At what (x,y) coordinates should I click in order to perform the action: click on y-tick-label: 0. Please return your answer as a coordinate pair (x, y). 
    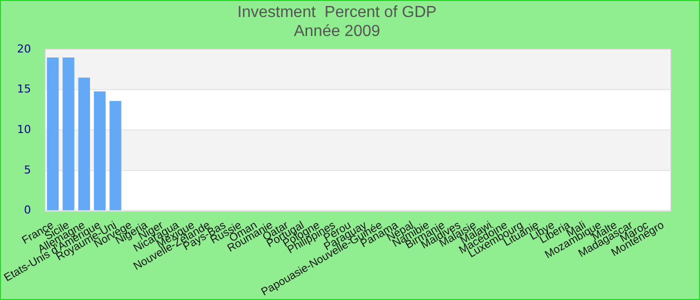
    Looking at the image, I should click on (27, 210).